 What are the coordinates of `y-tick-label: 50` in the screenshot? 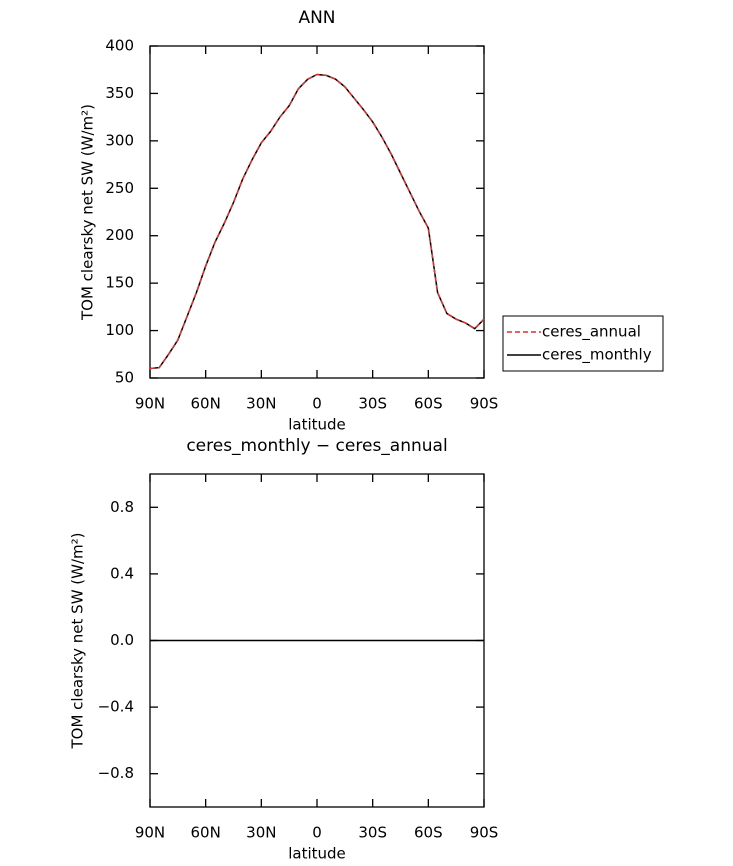 It's located at (124, 378).